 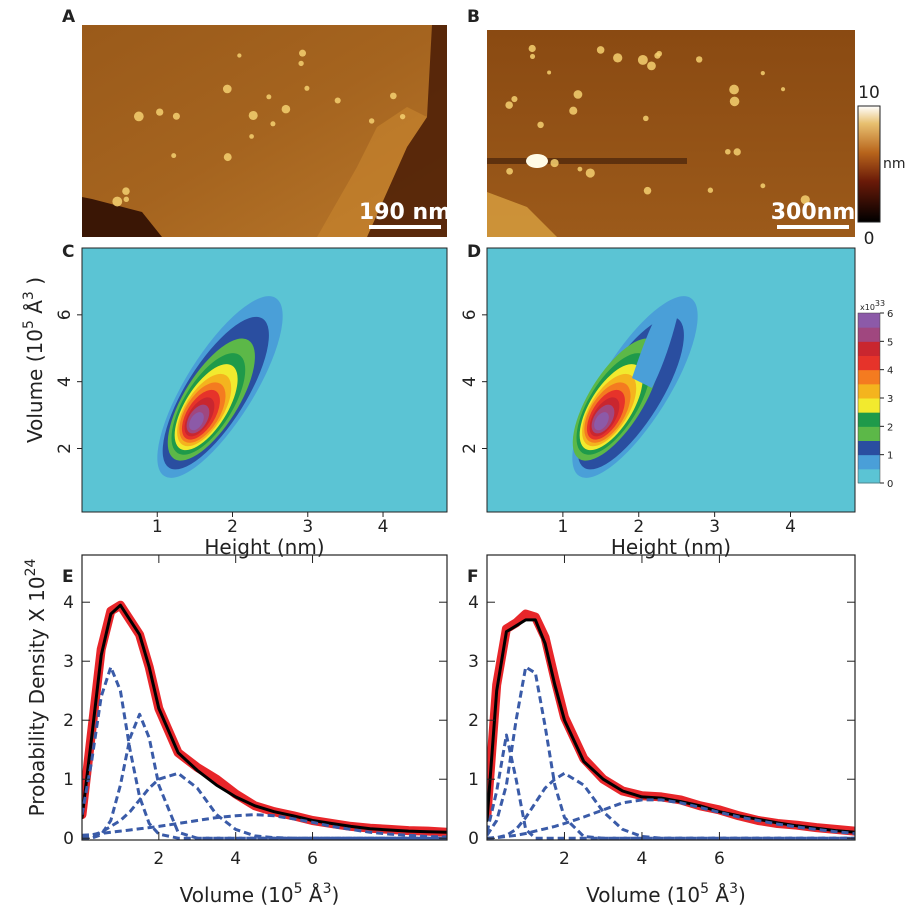 I want to click on x-axis-label: Volume (105 Å3), so click(x=260, y=894).